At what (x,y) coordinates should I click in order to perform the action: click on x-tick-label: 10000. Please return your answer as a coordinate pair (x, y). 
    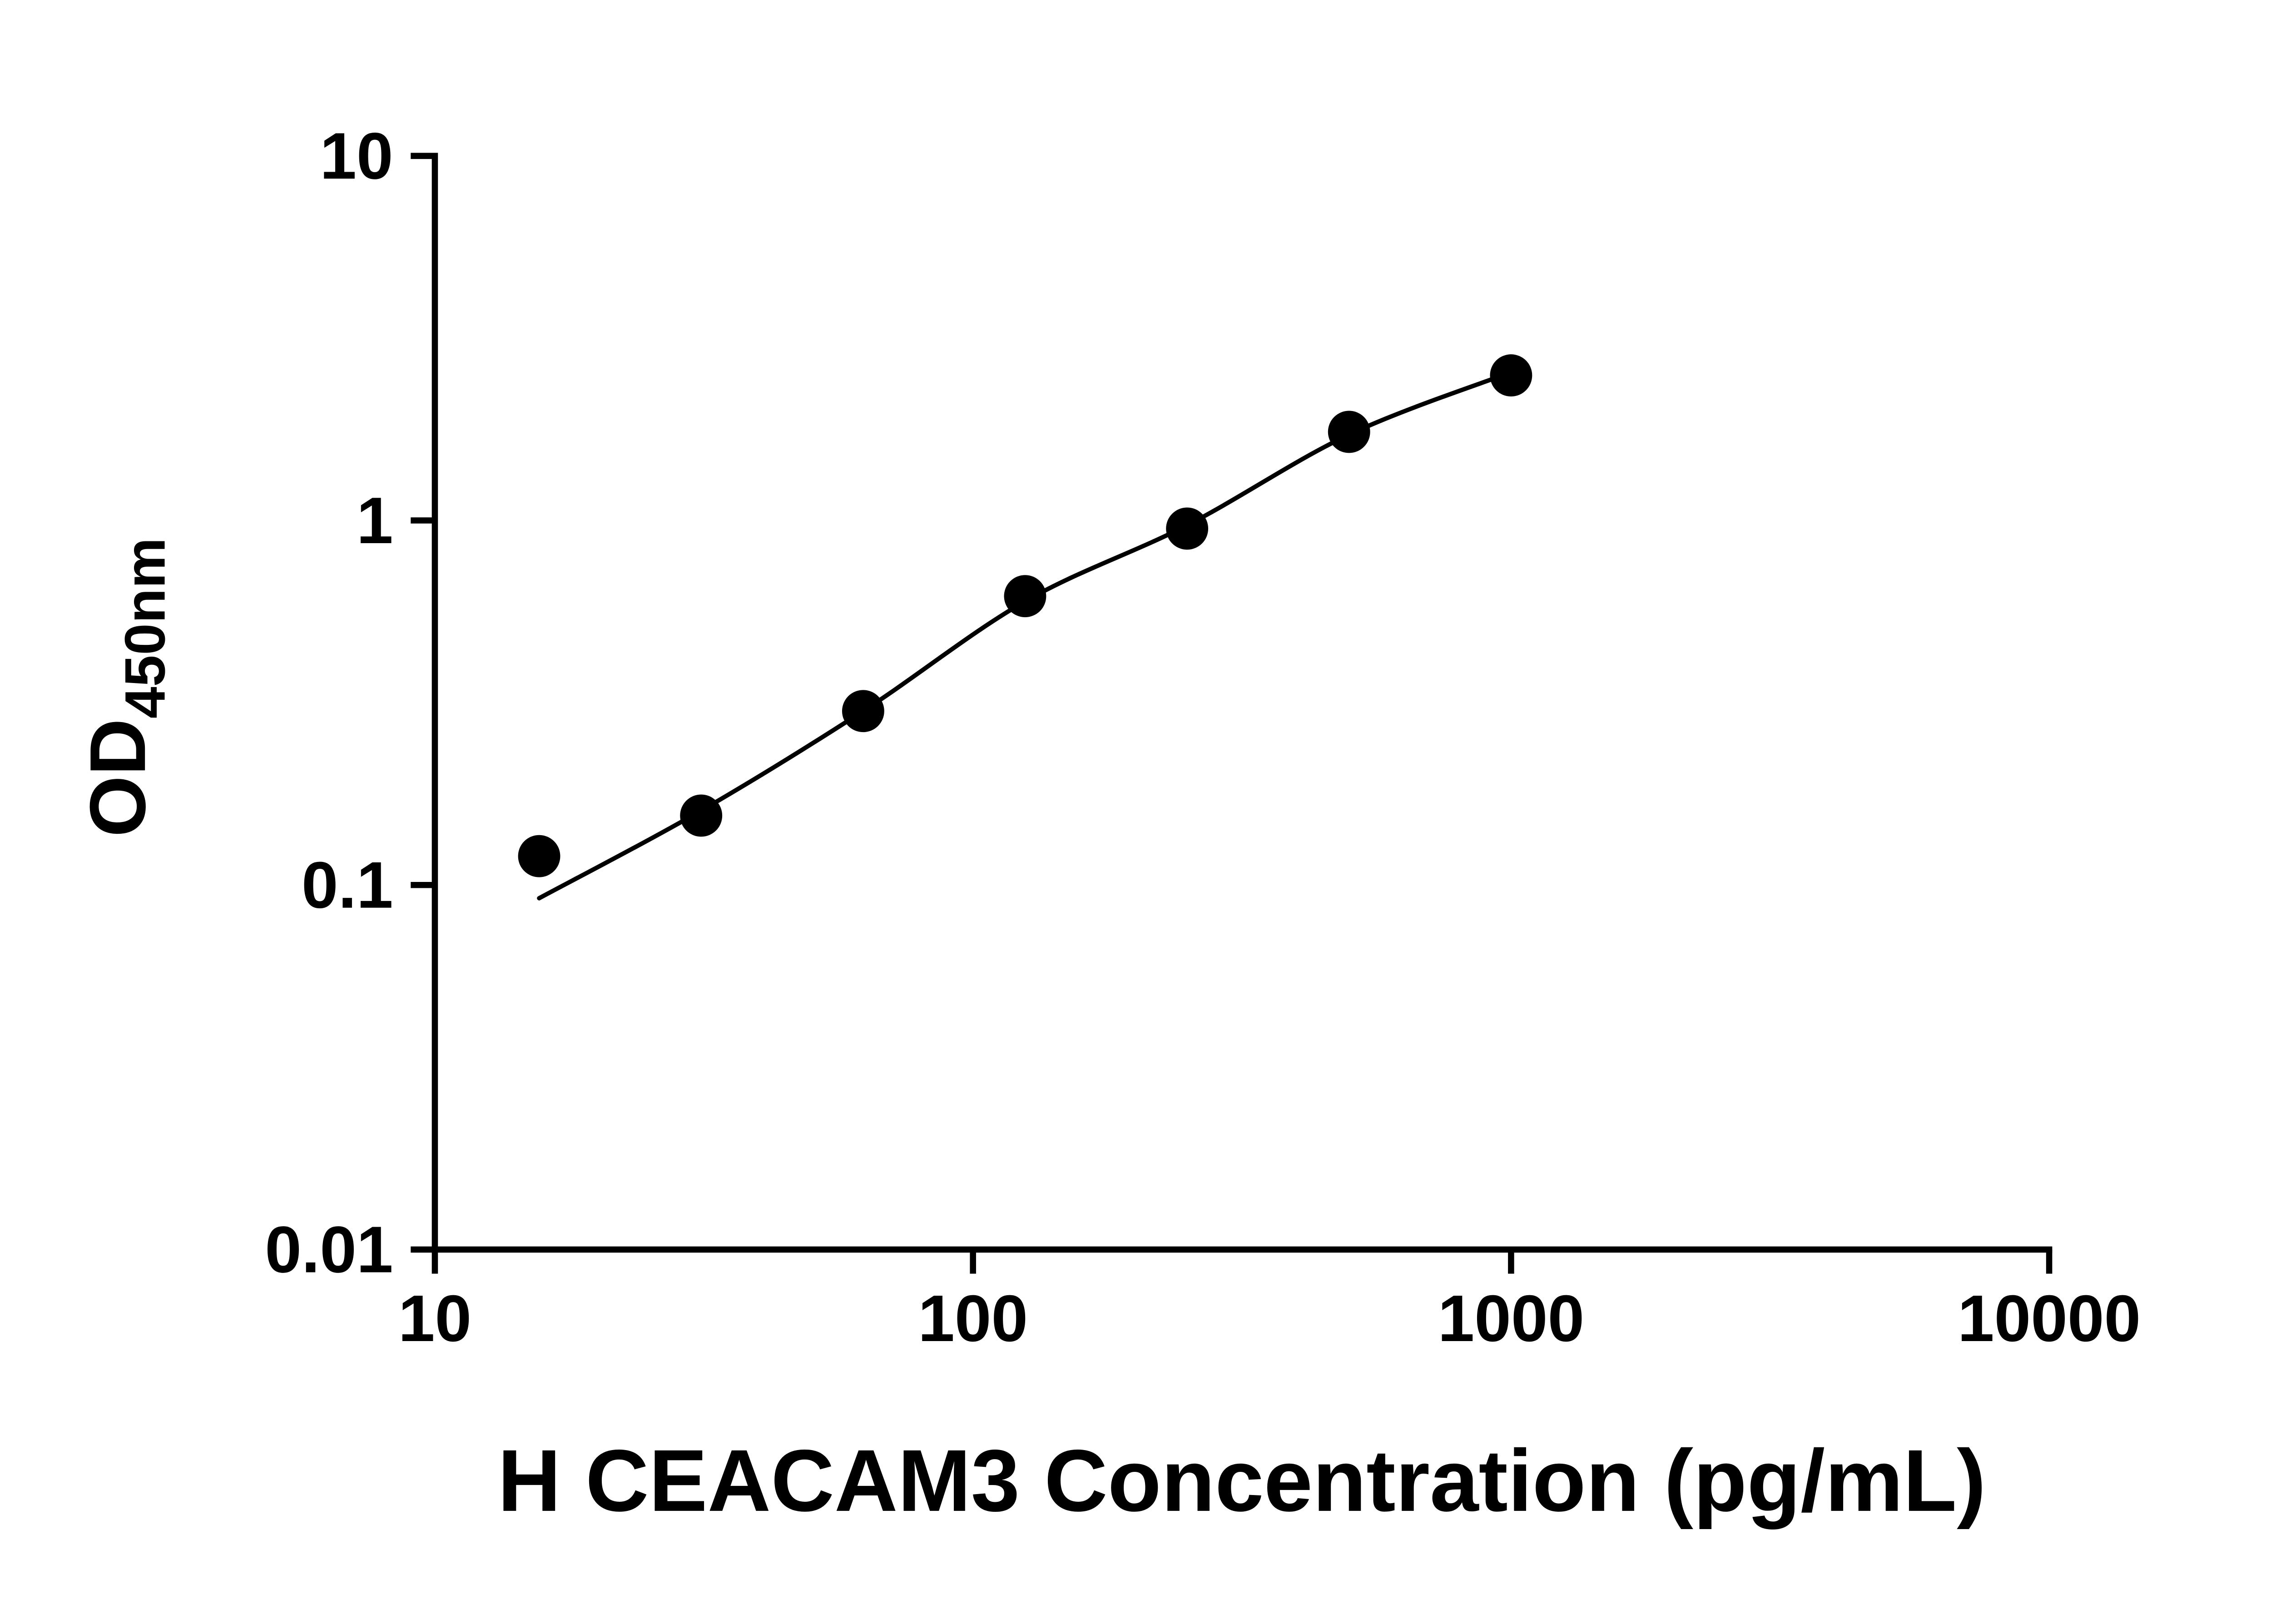
    Looking at the image, I should click on (2049, 1318).